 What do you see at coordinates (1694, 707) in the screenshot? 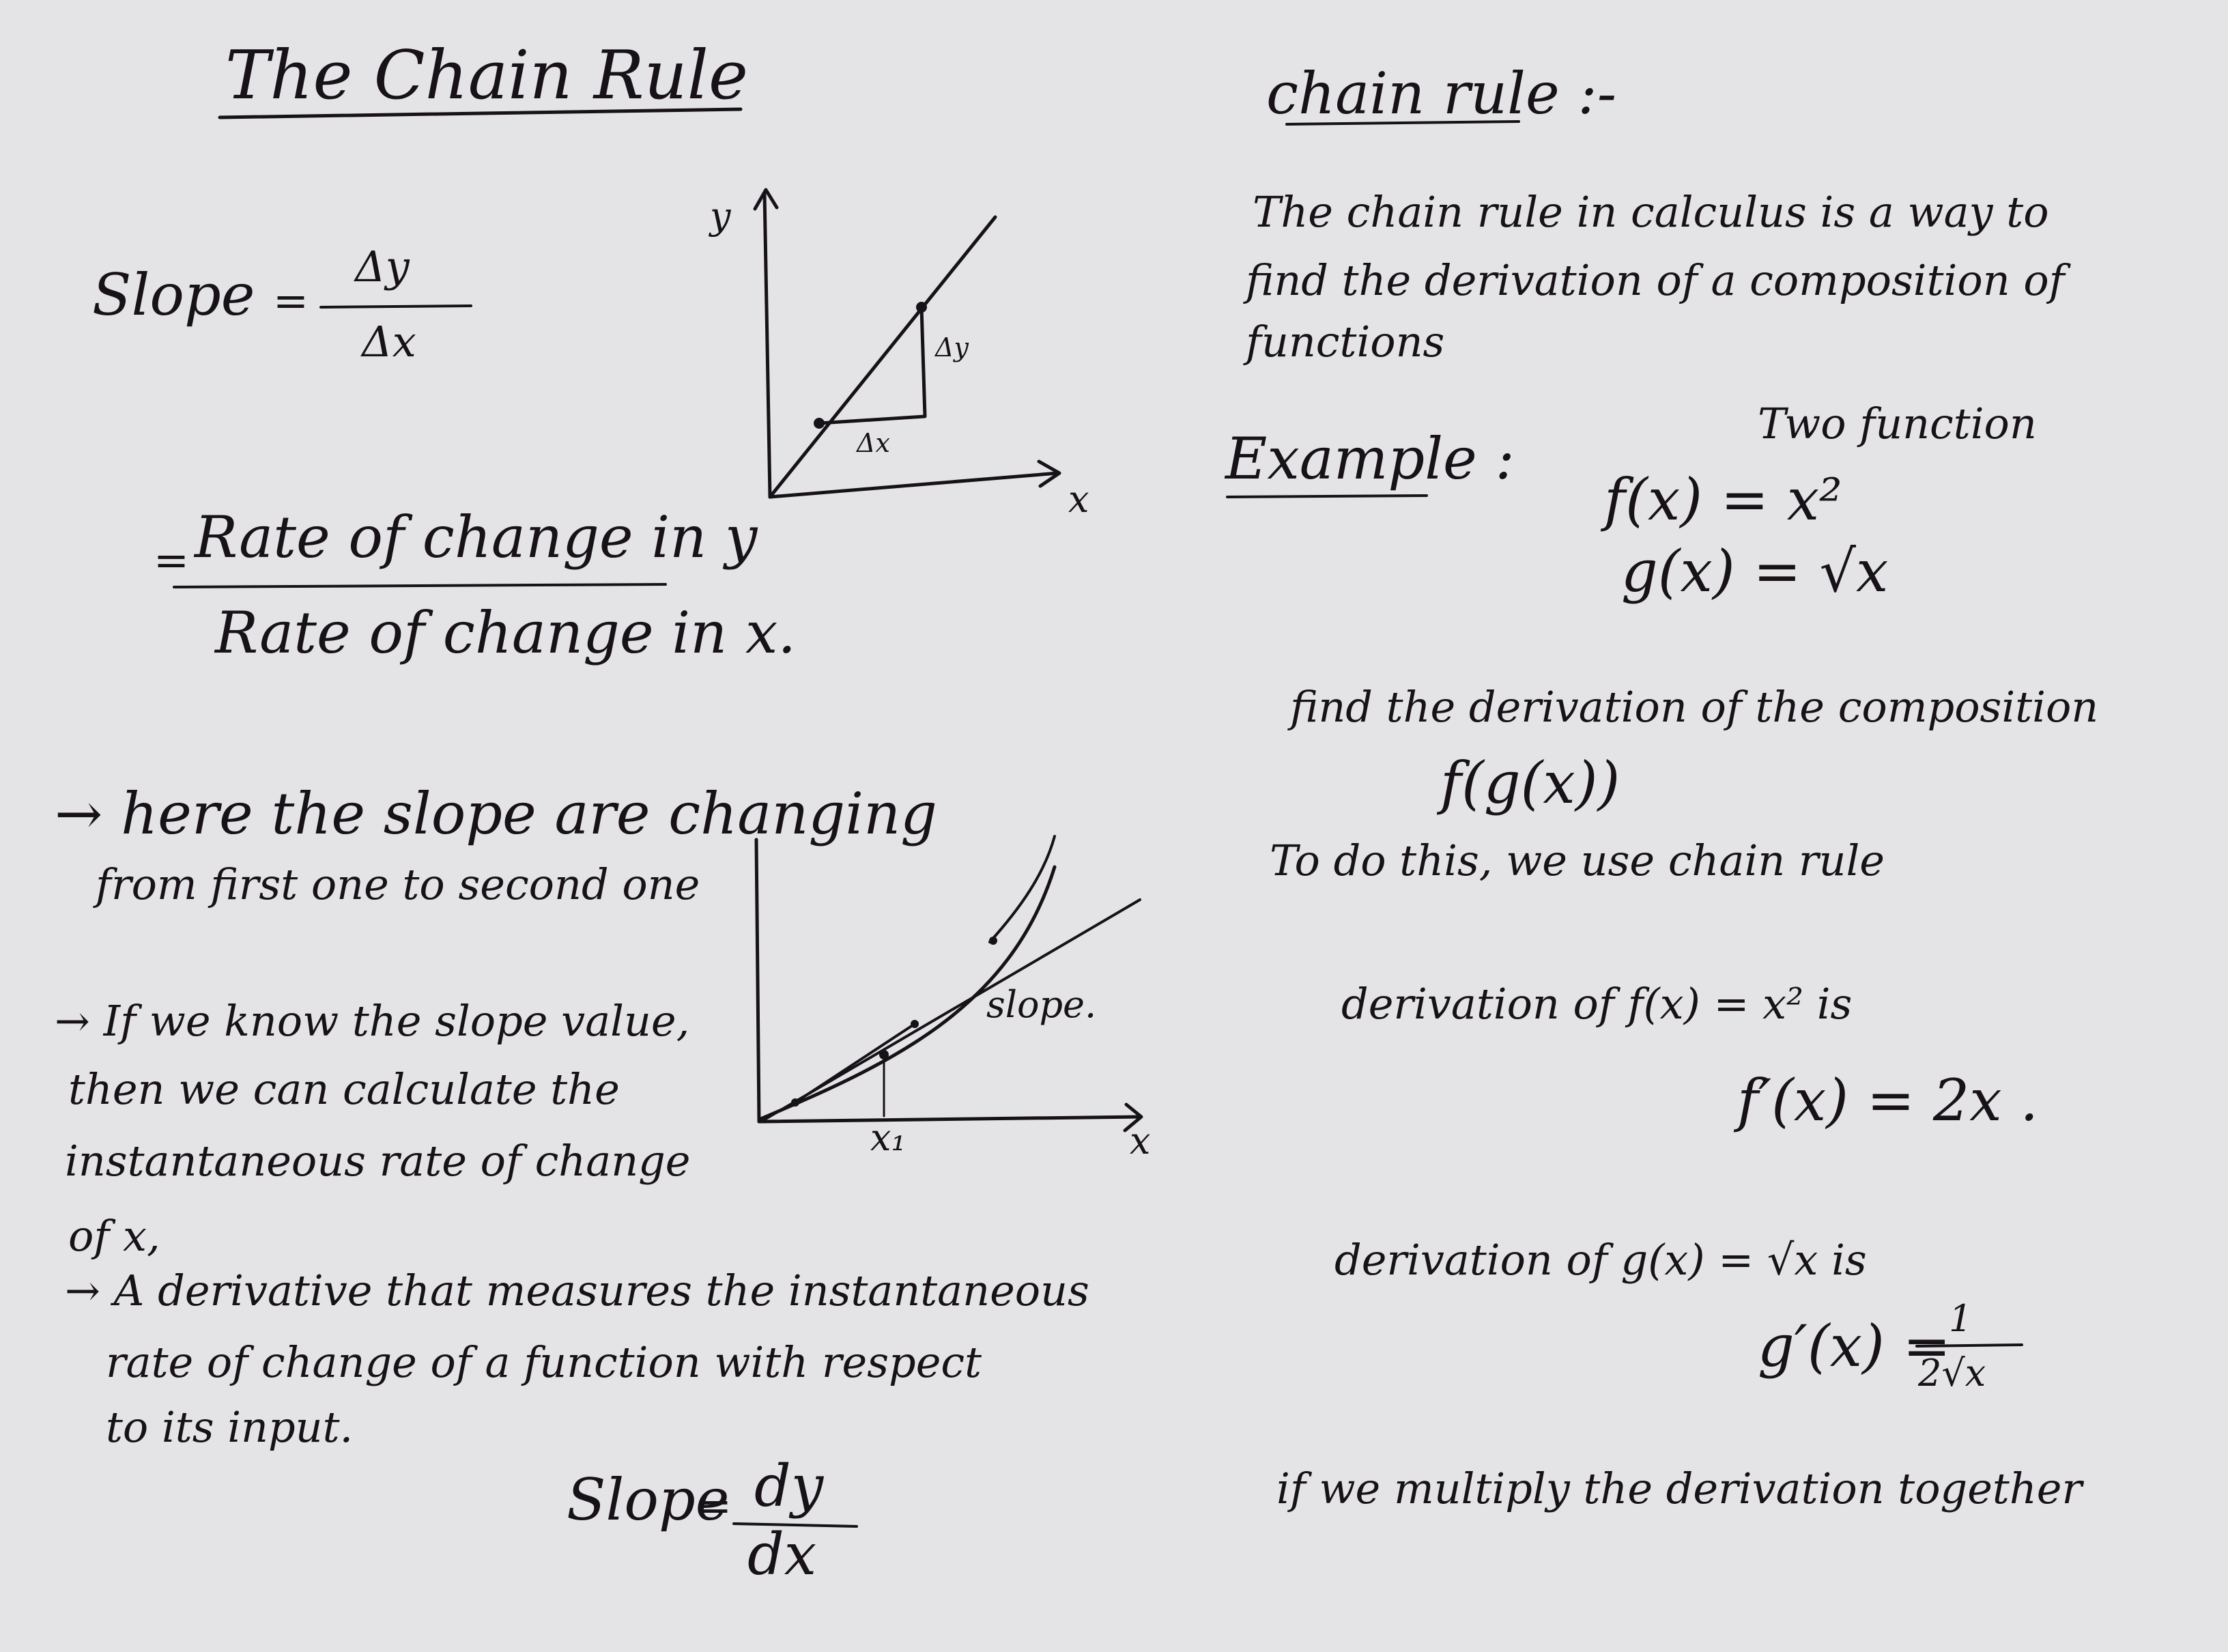
I see `find-derivation-line: find the derivation of the composition` at bounding box center [1694, 707].